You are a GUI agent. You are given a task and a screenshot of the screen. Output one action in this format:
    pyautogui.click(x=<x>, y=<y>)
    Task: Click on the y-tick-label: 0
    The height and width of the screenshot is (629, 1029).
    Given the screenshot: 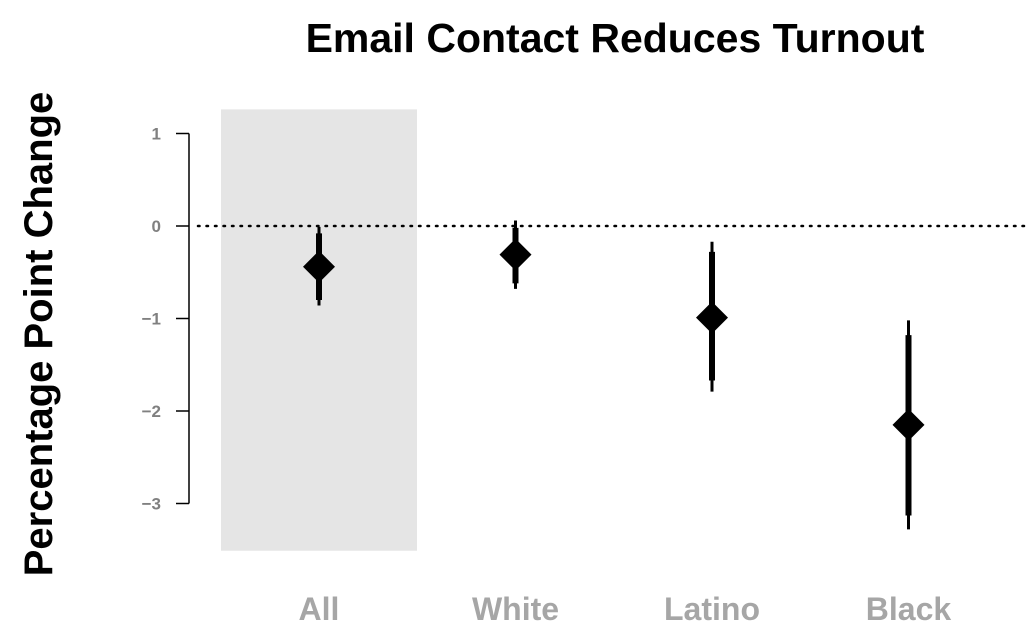 What is the action you would take?
    pyautogui.click(x=156, y=226)
    